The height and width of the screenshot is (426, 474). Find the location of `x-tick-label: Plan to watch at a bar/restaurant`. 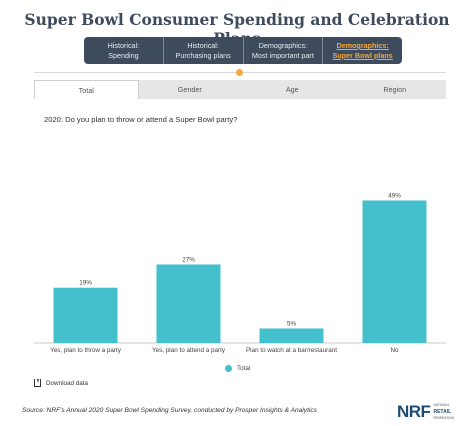

x-tick-label: Plan to watch at a bar/restaurant is located at coordinates (291, 350).